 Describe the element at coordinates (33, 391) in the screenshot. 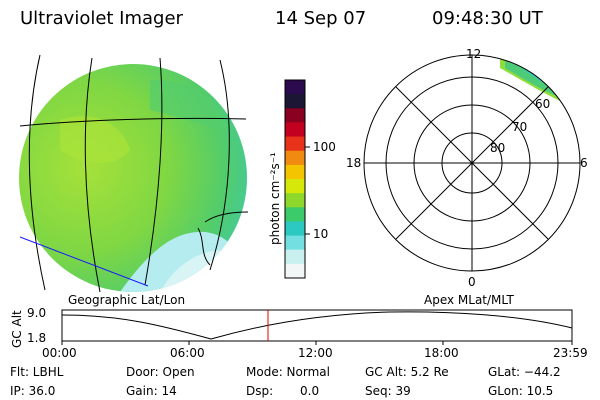

I see `info-ip: IP: 36.0` at that location.